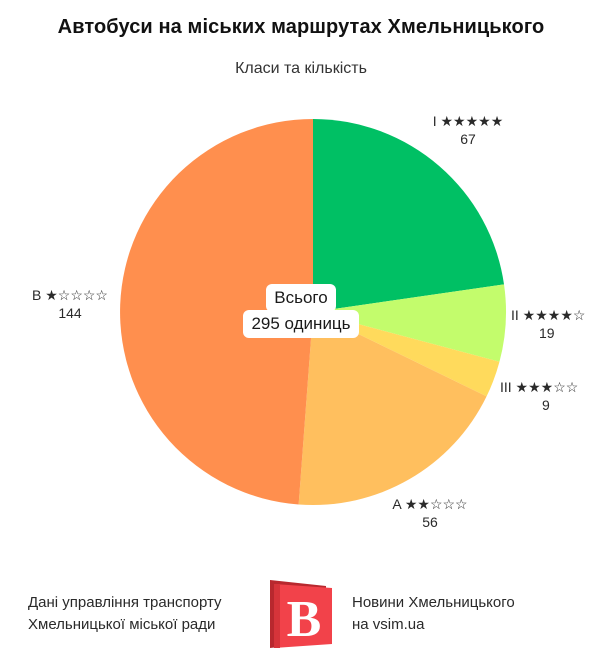 This screenshot has height=661, width=602. I want to click on label-class-iii-name: III ★★★☆☆, so click(539, 387).